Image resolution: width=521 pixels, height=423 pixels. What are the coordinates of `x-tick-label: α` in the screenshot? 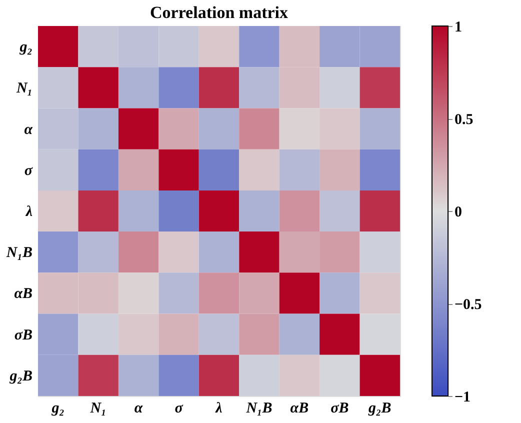 It's located at (139, 408).